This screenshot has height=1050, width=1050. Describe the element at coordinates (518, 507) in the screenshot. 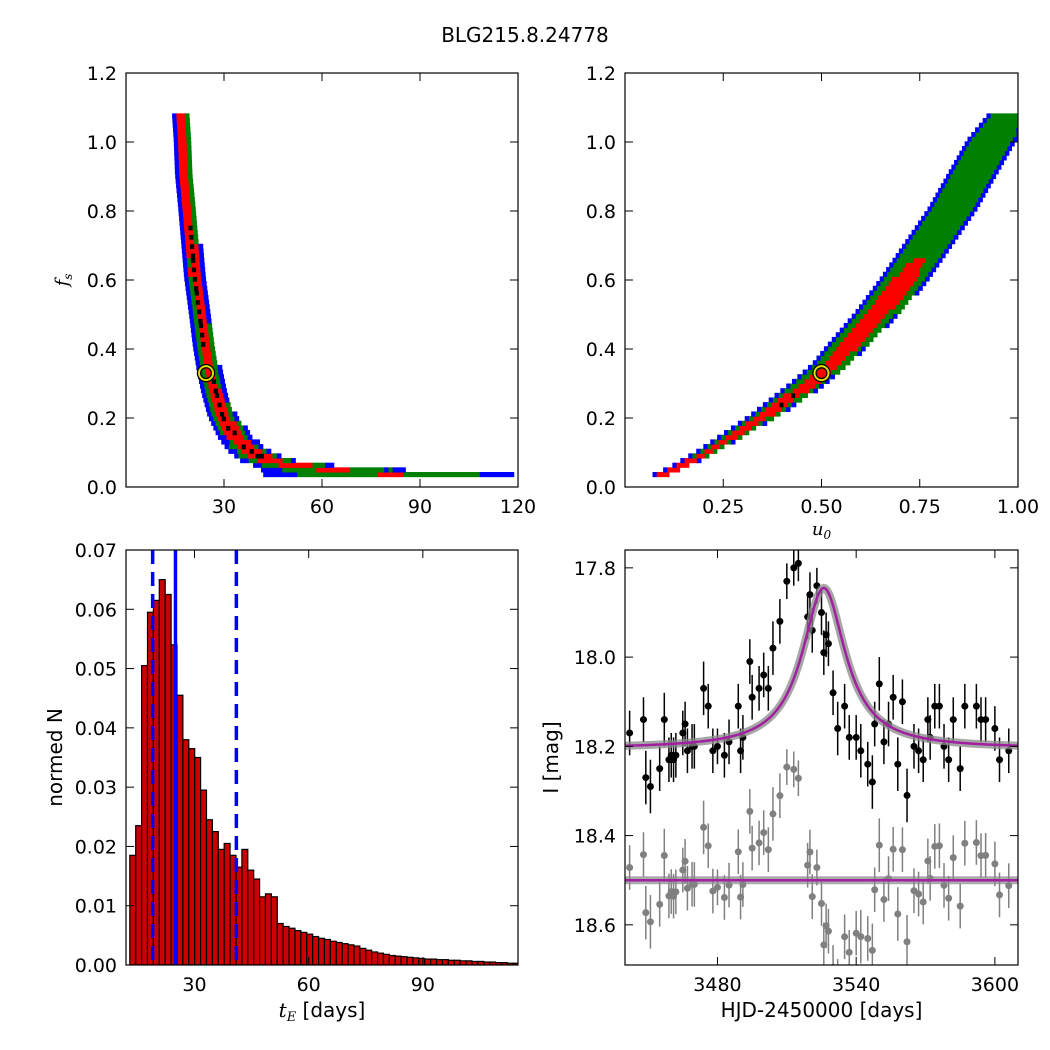

I see `x-tick-label: 120` at that location.